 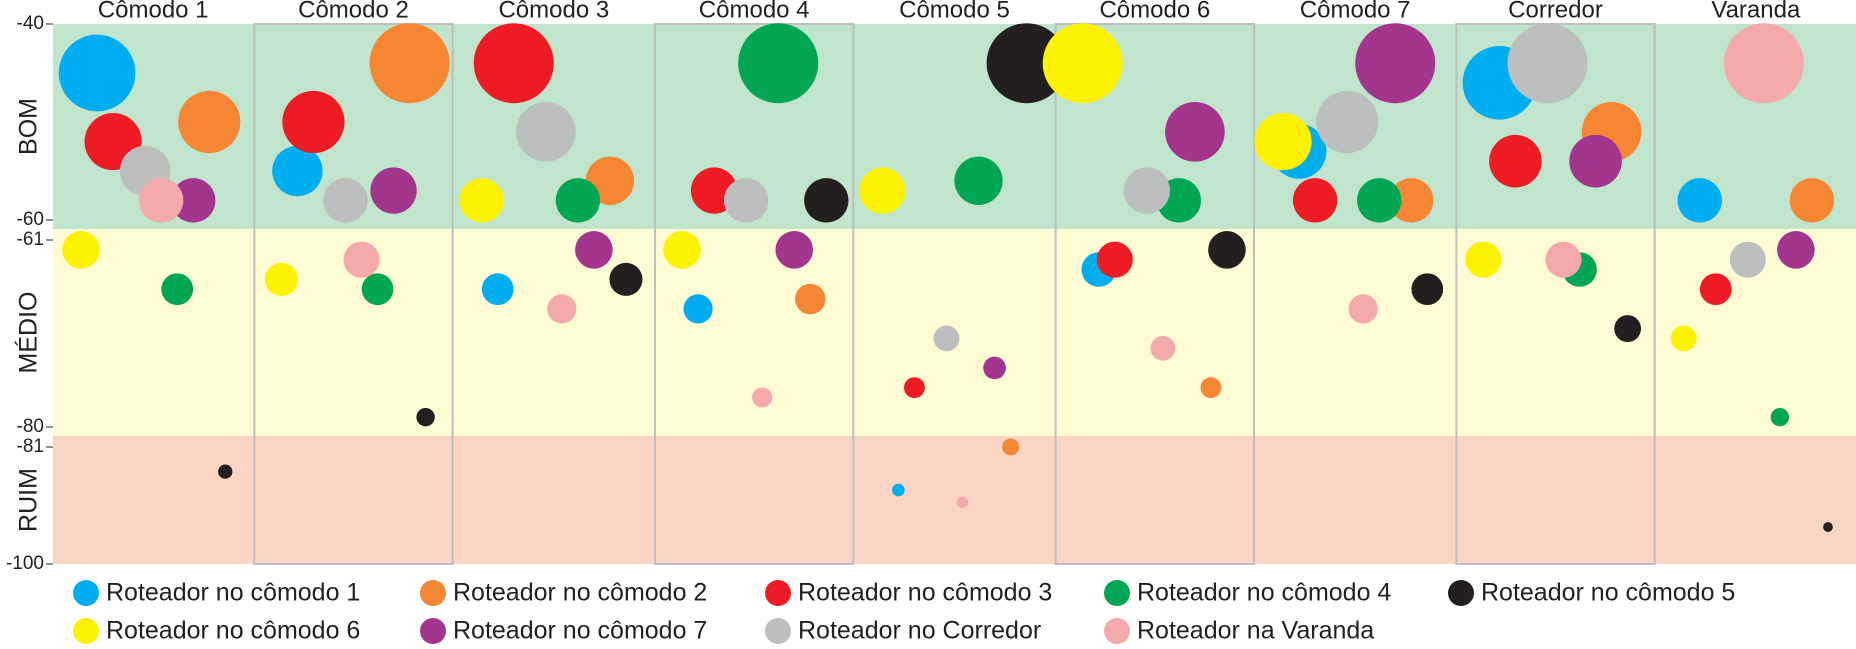 What do you see at coordinates (754, 11) in the screenshot?
I see `column-label: Cômodo 4` at bounding box center [754, 11].